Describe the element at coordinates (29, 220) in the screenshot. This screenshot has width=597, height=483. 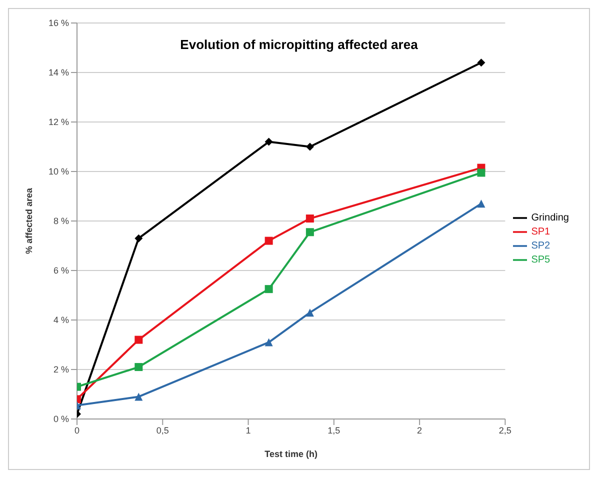
I see `y-axis-title: % affected area` at that location.